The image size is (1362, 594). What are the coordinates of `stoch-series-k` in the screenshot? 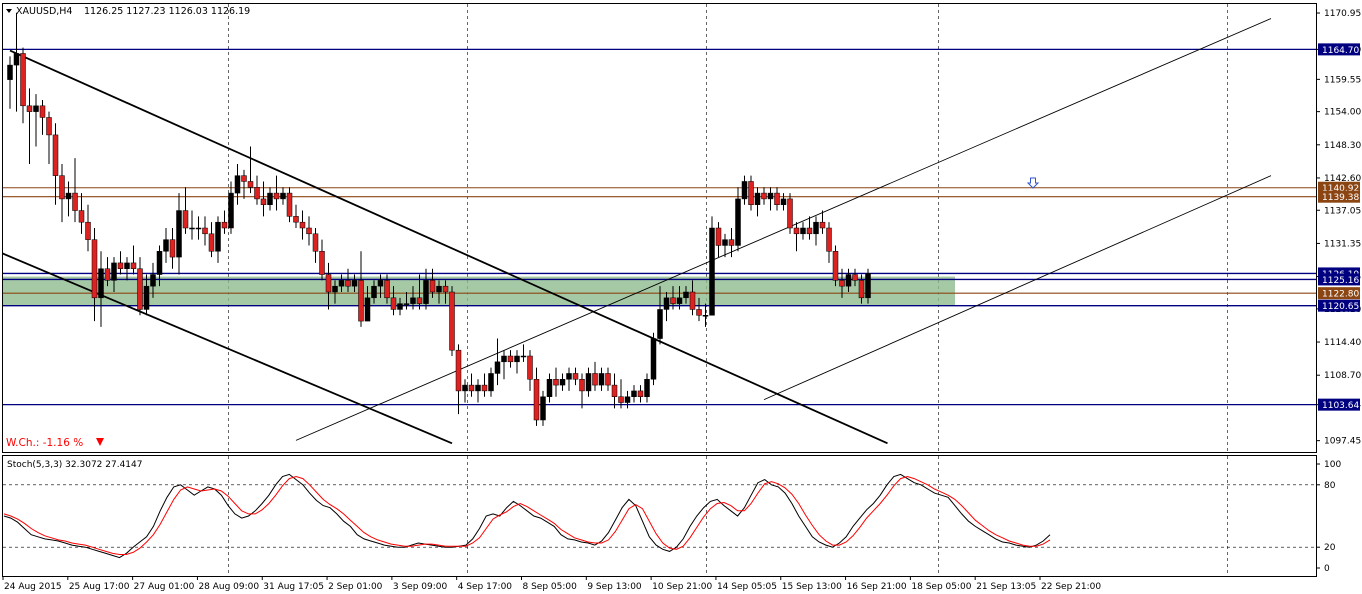 It's located at (527, 516).